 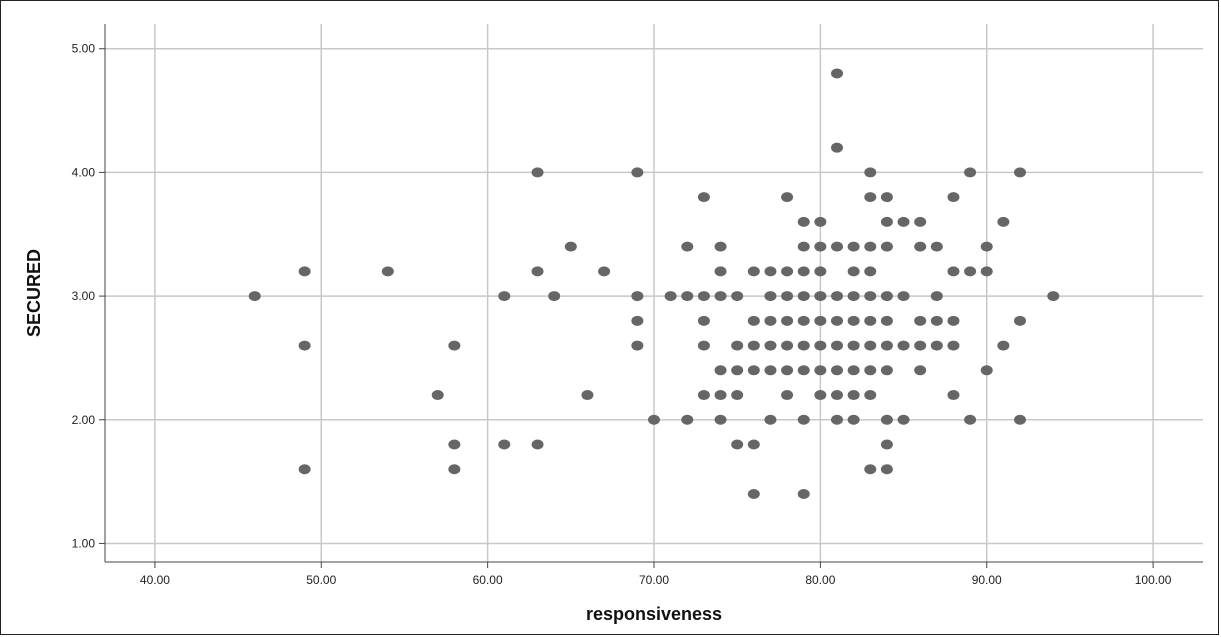 I want to click on y-tick-label: 3.00, so click(x=84, y=296).